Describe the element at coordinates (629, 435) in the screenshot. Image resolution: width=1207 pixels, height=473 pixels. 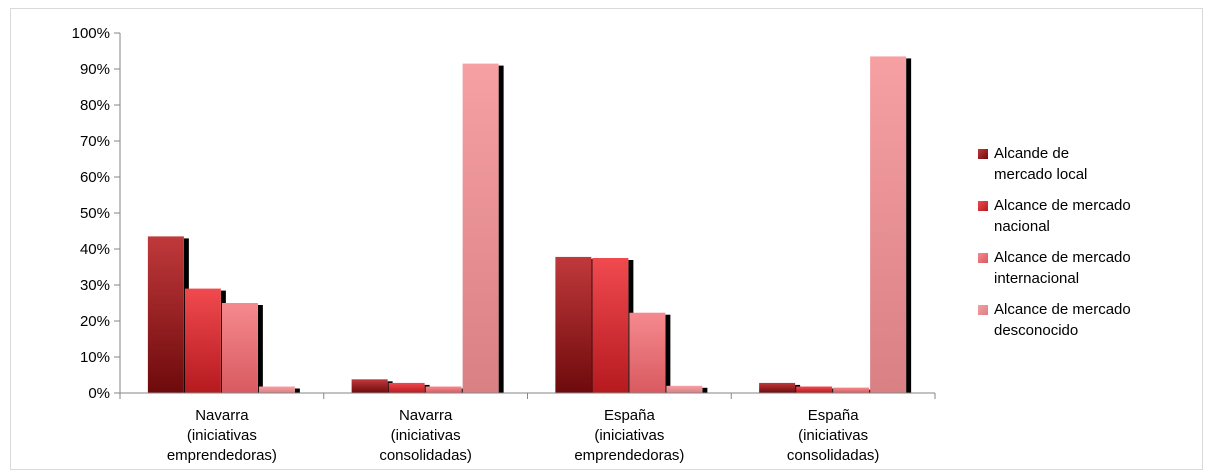
I see `x-tick-label: España (iniciativas emprendedoras)` at that location.